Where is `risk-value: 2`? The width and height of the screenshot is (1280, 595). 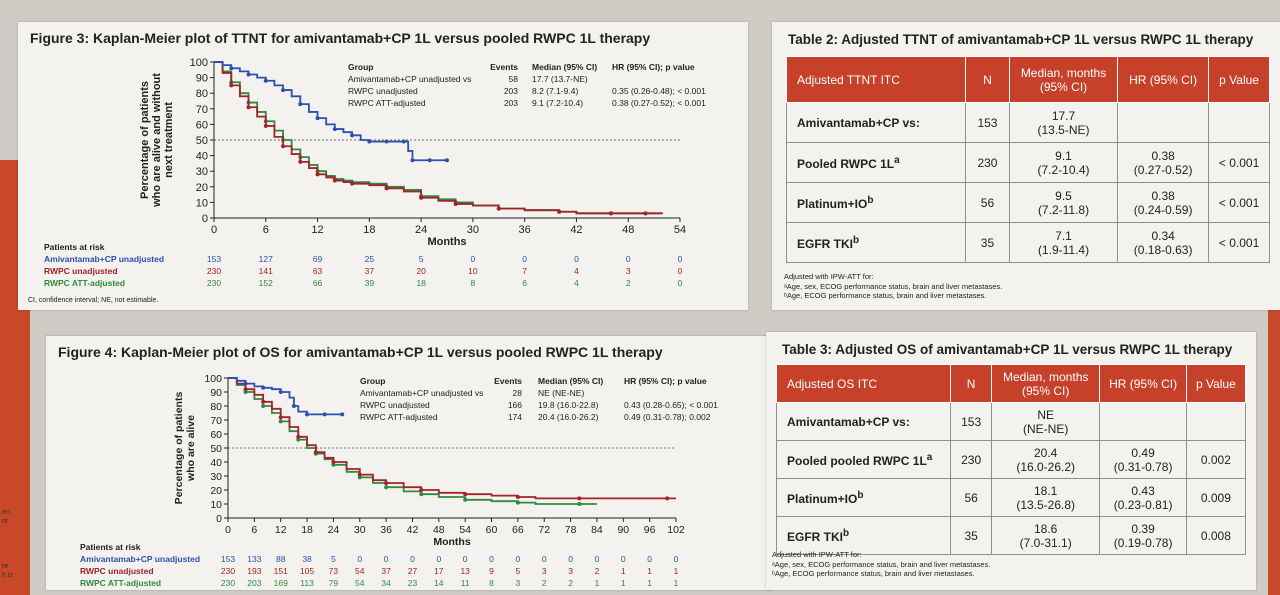
risk-value: 2 is located at coordinates (570, 583).